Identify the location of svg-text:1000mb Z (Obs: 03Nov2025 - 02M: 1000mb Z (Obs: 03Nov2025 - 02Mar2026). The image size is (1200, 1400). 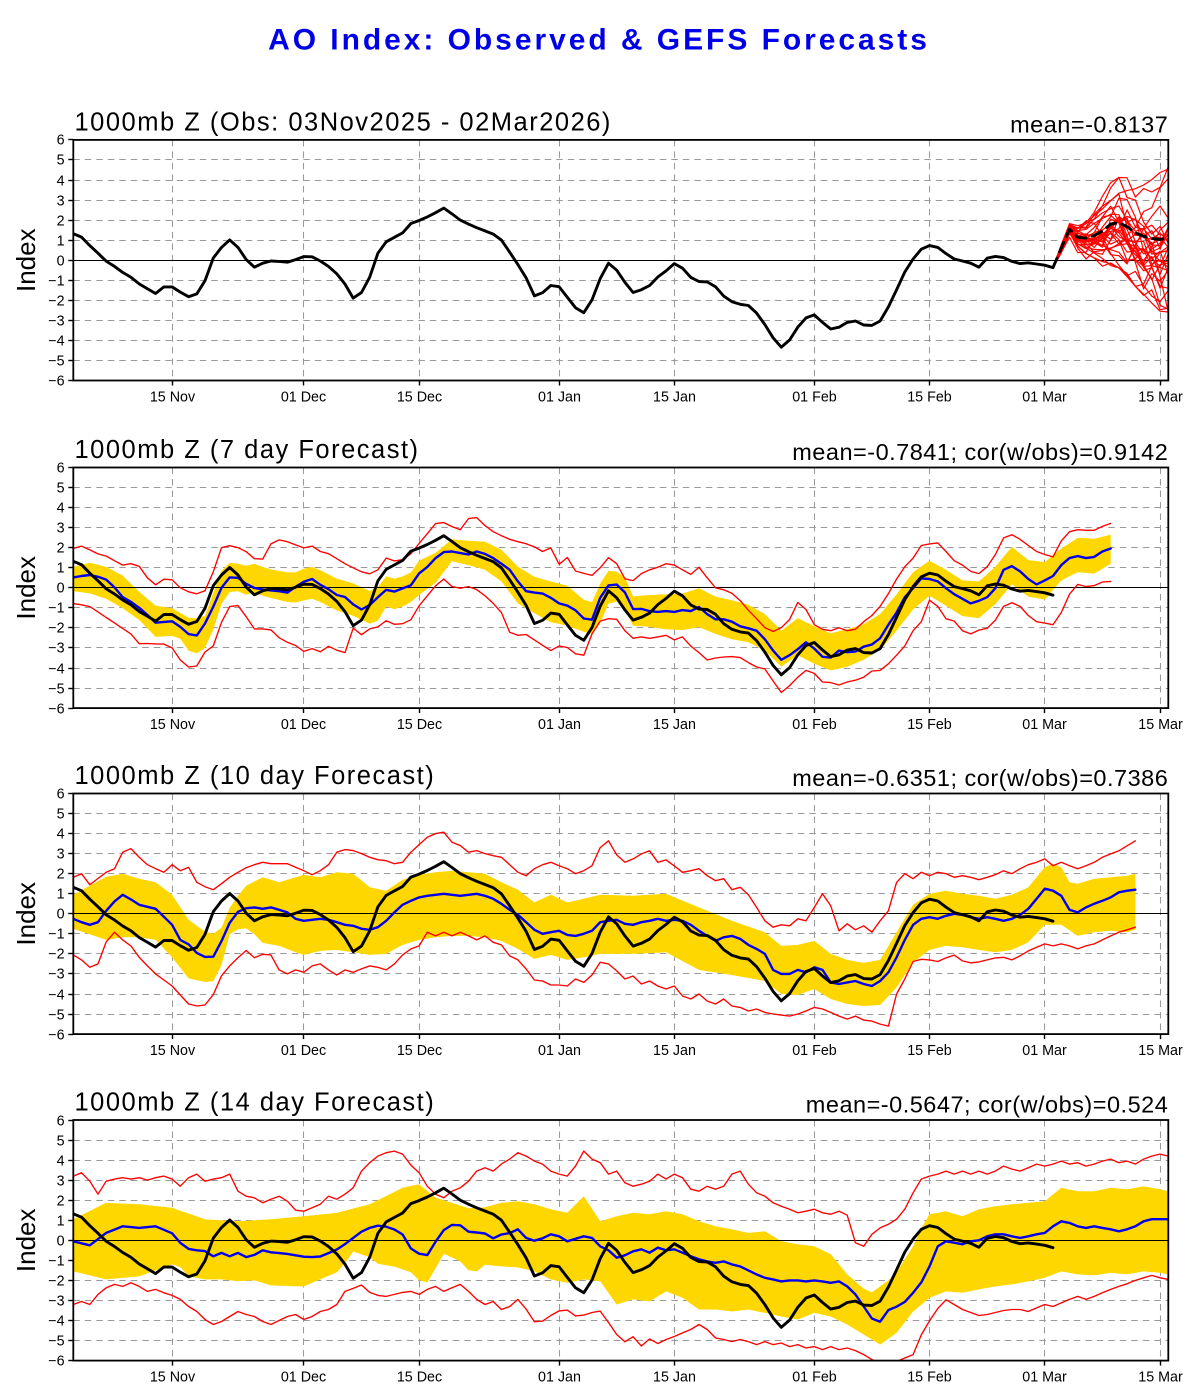
(343, 123).